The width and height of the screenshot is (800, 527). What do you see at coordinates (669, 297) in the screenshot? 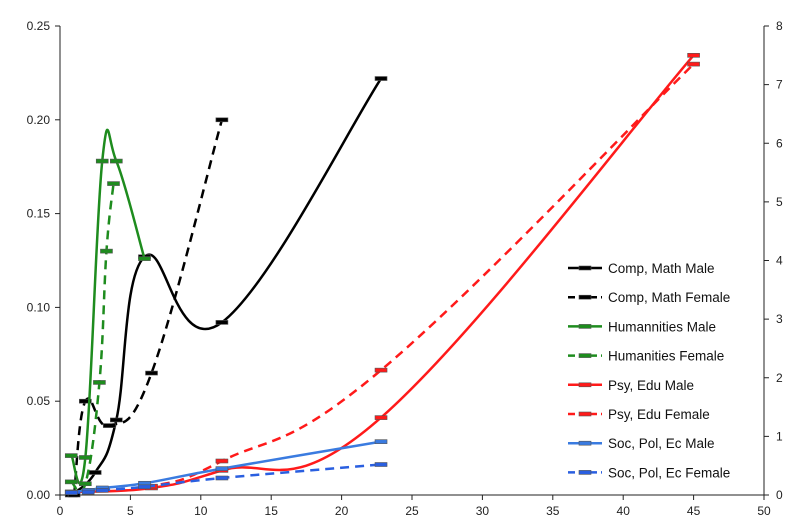
I see `legend-label: Comp, Math Female` at bounding box center [669, 297].